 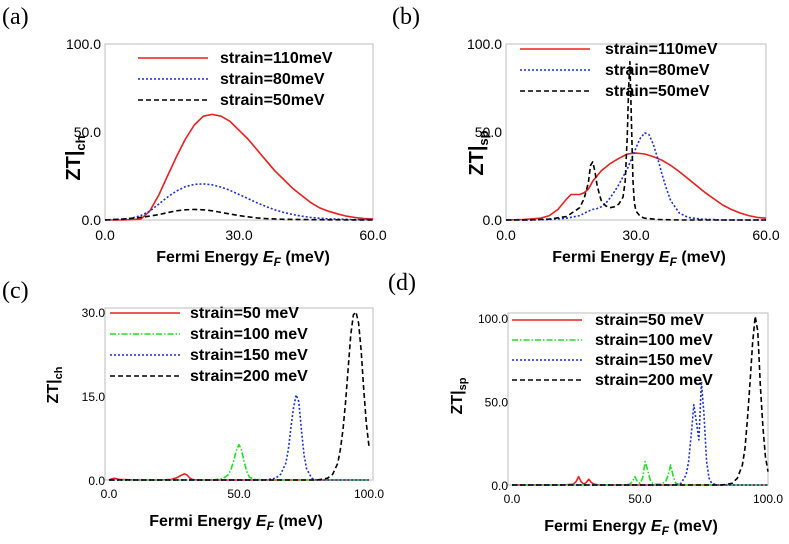 What do you see at coordinates (654, 340) in the screenshot?
I see `panel-d-legend-1: strain=100 meV` at bounding box center [654, 340].